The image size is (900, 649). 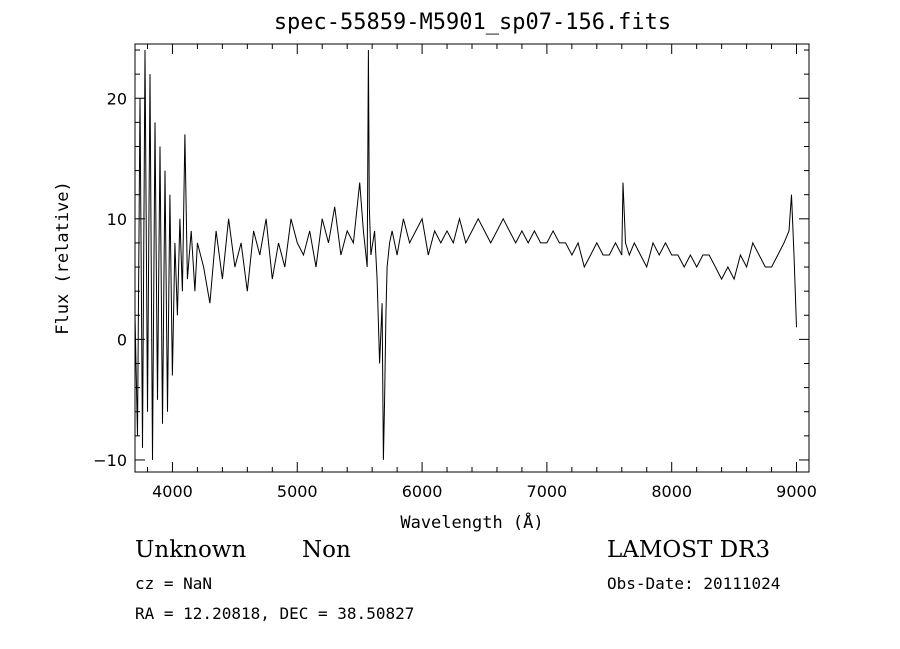 I want to click on object-subclass: Non, so click(x=326, y=550).